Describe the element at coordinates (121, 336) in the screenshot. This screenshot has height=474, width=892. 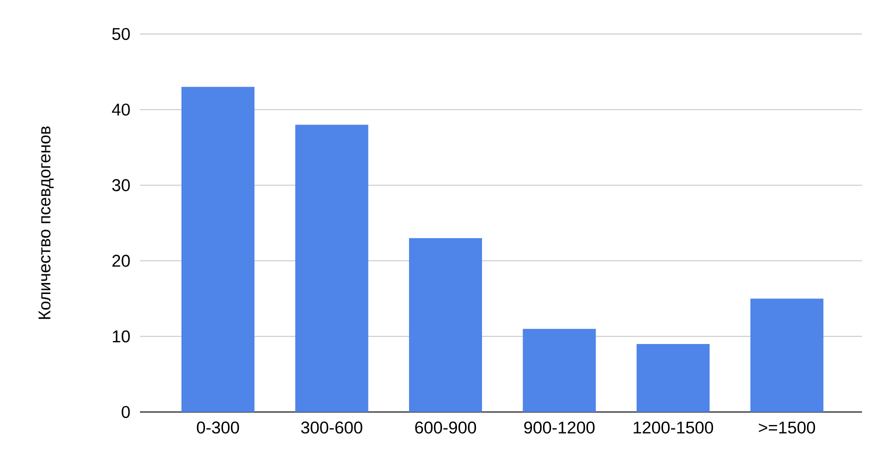
I see `y-tick-label: 10` at that location.